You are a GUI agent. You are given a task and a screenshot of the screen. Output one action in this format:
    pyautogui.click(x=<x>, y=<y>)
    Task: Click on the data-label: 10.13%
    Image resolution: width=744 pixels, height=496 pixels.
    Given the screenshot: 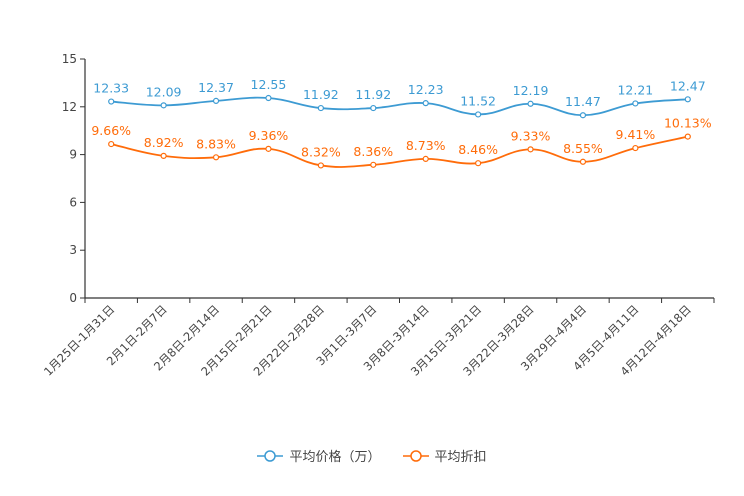 What is the action you would take?
    pyautogui.click(x=688, y=123)
    